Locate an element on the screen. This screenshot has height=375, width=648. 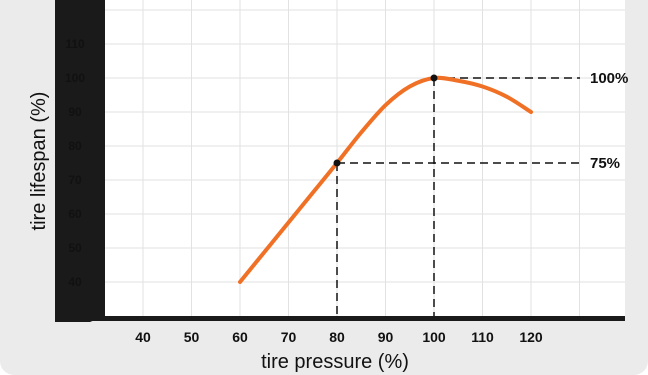
annotation-label: 100% is located at coordinates (609, 78).